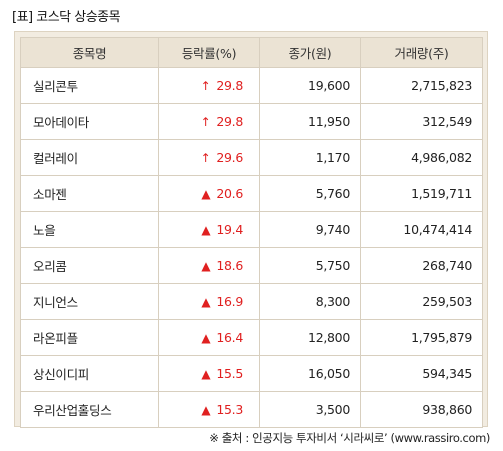 The height and width of the screenshot is (451, 503). I want to click on table-row: 노을 ▲ 19.4 9,740 10,474,414, so click(251, 229).